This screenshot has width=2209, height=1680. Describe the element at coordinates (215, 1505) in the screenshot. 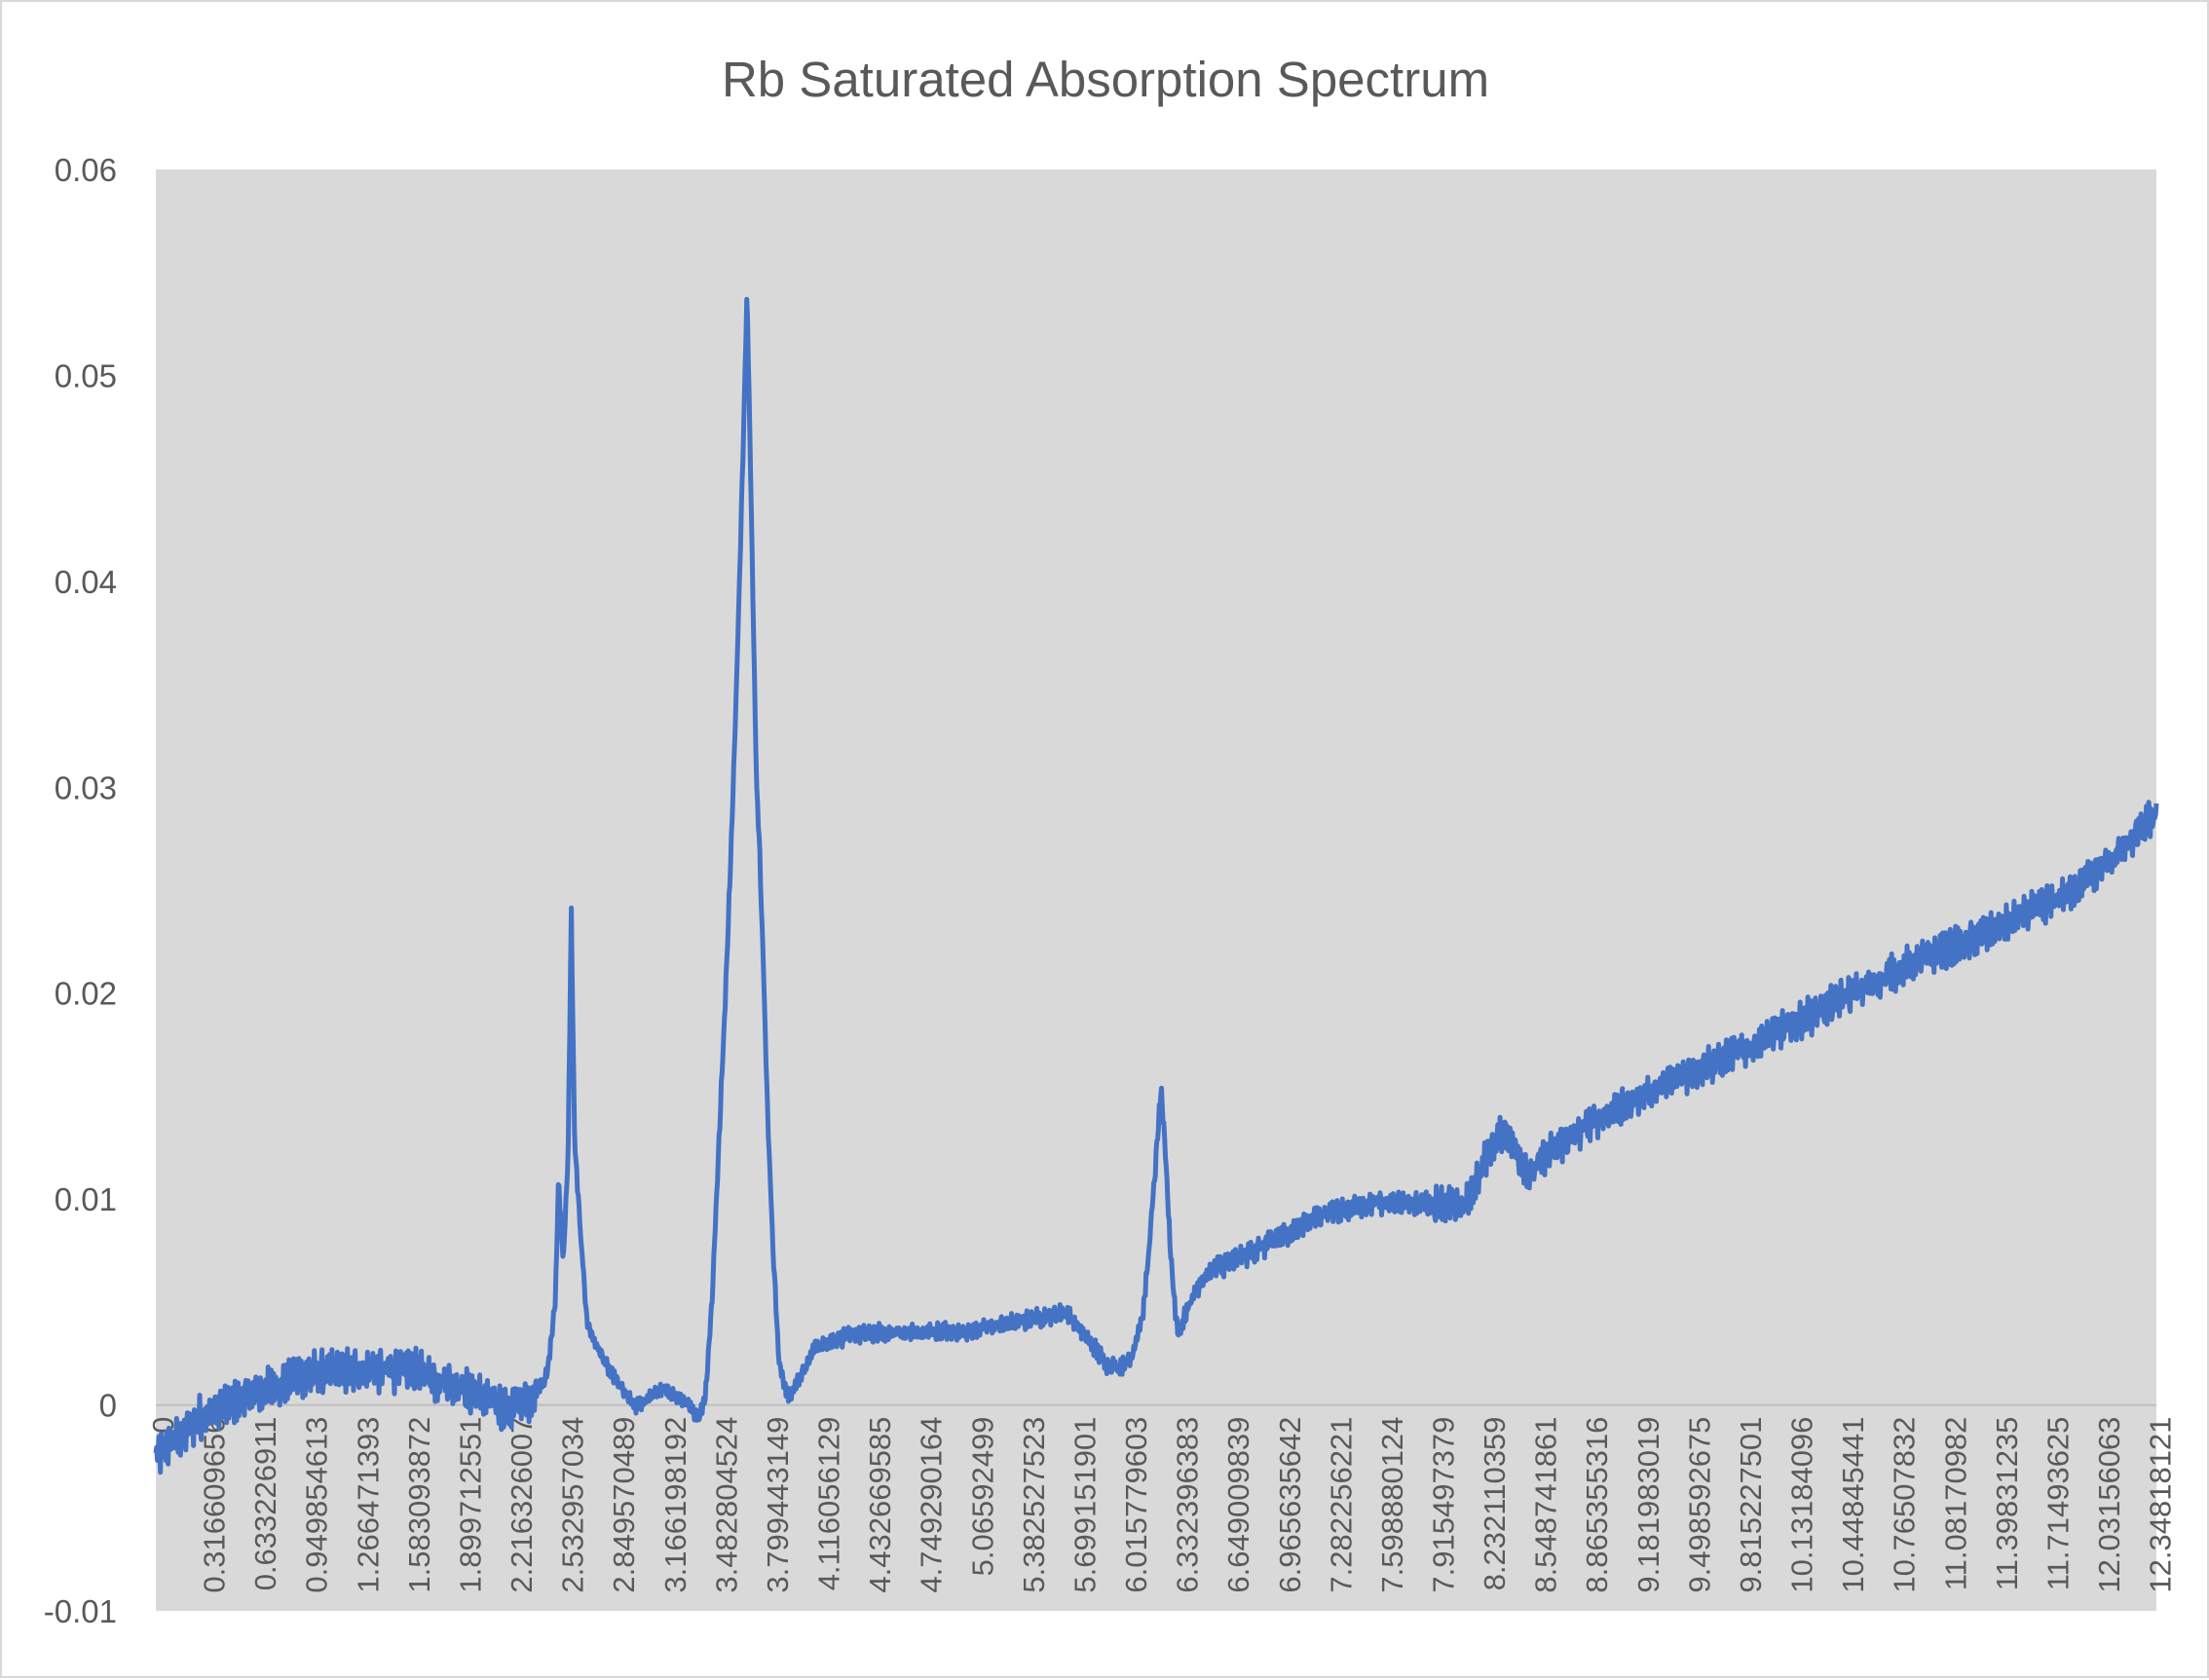

I see `x-tick-label: 0.316609656` at that location.